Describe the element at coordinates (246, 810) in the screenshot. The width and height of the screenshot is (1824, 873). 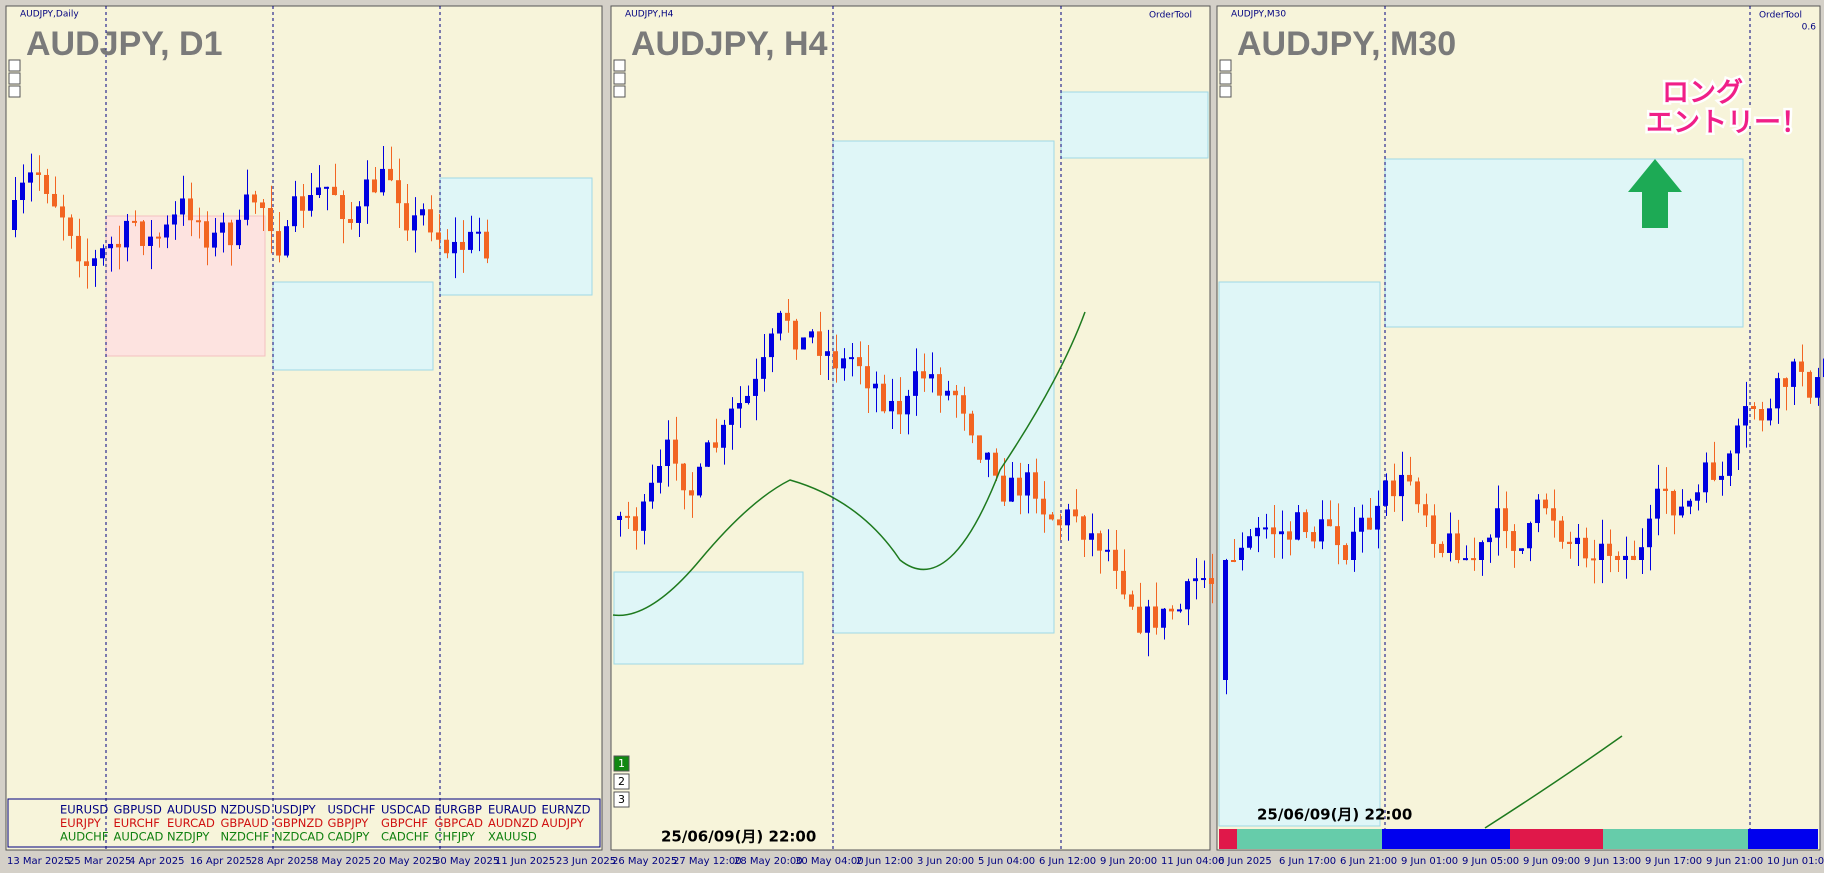
I see `symbol-button: NZDUSD` at that location.